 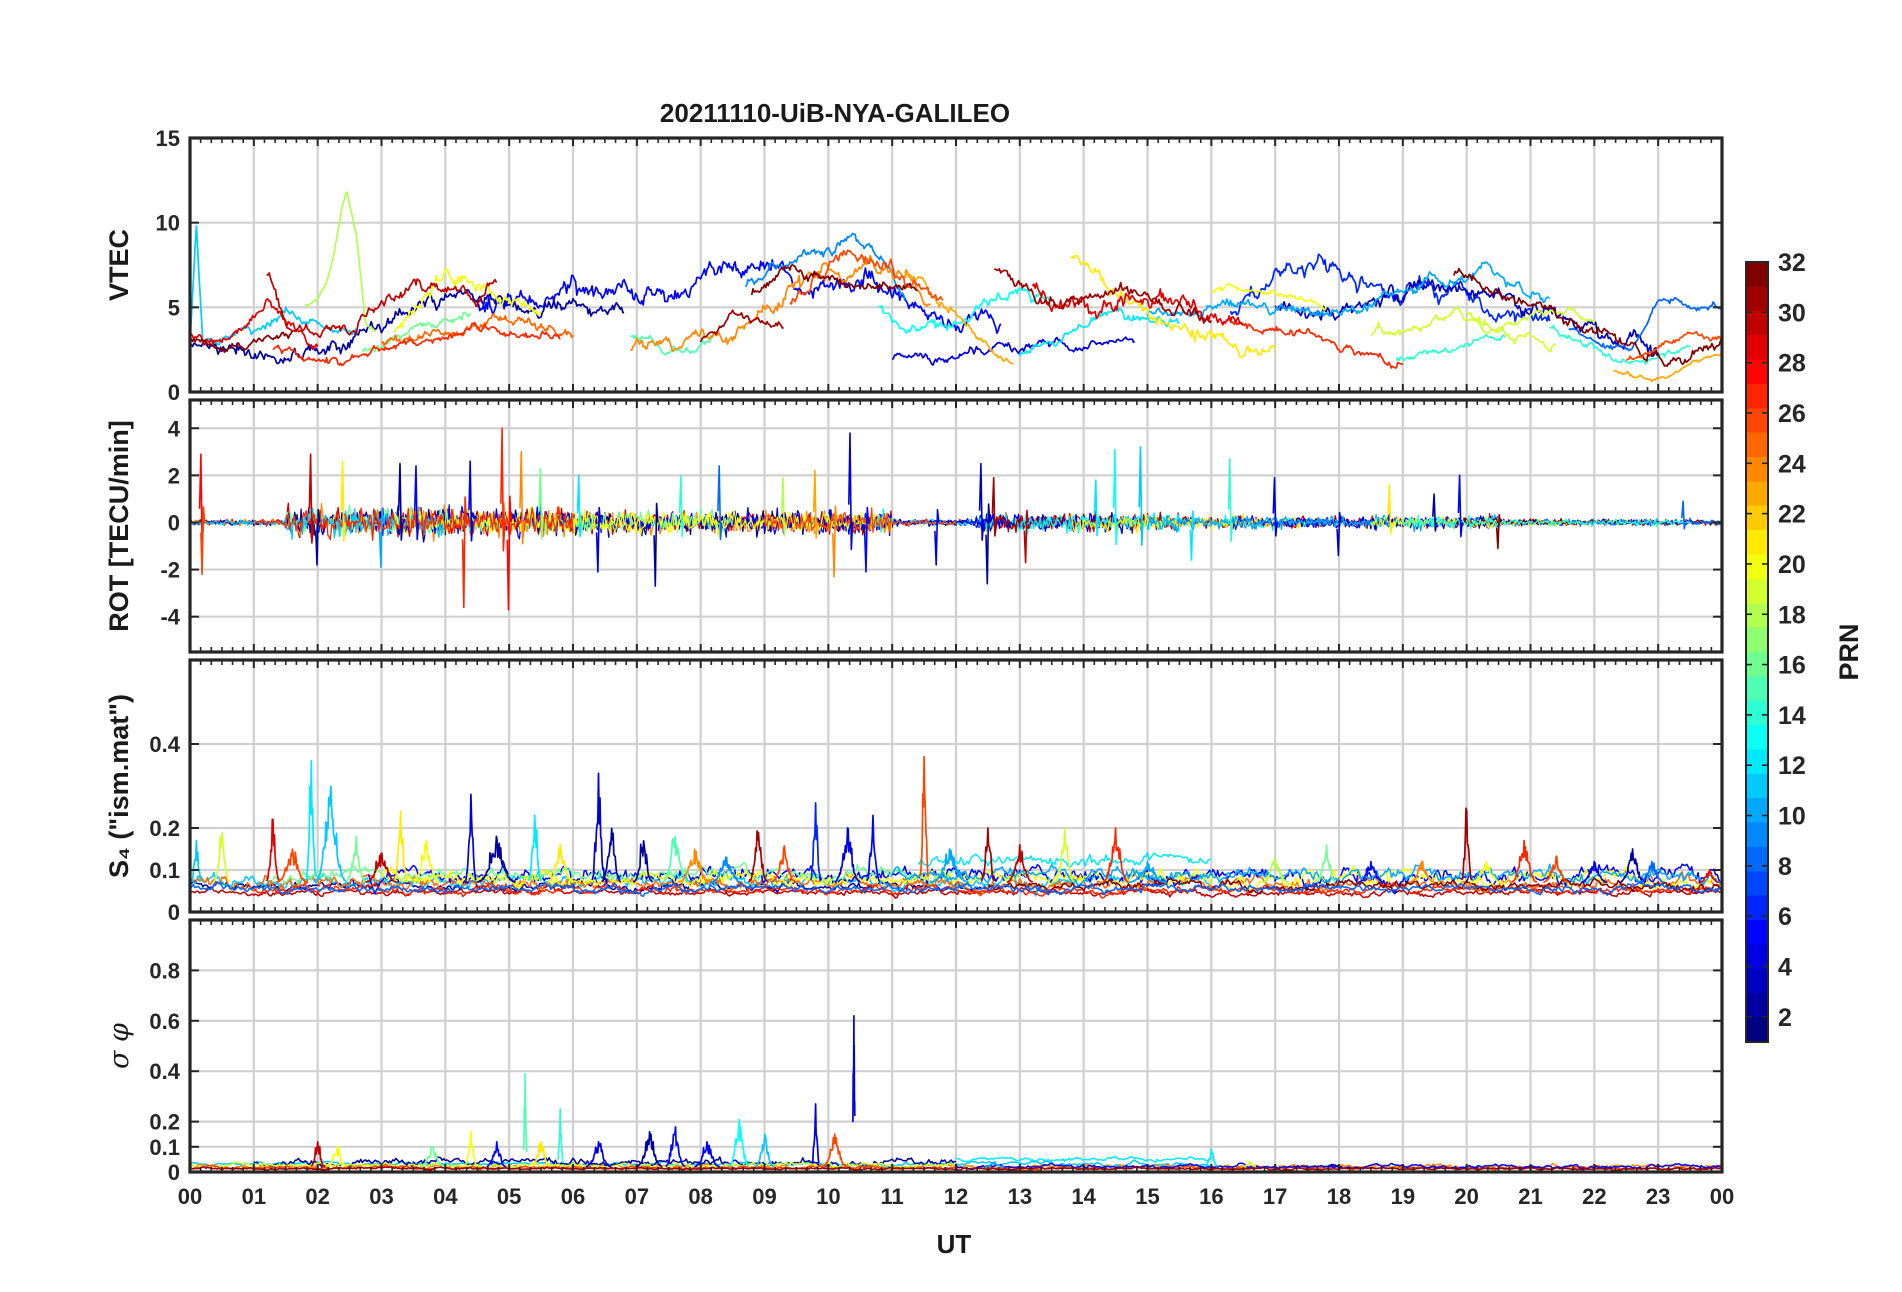 I want to click on sigma_phi-ytick-label: 0, so click(x=174, y=1172).